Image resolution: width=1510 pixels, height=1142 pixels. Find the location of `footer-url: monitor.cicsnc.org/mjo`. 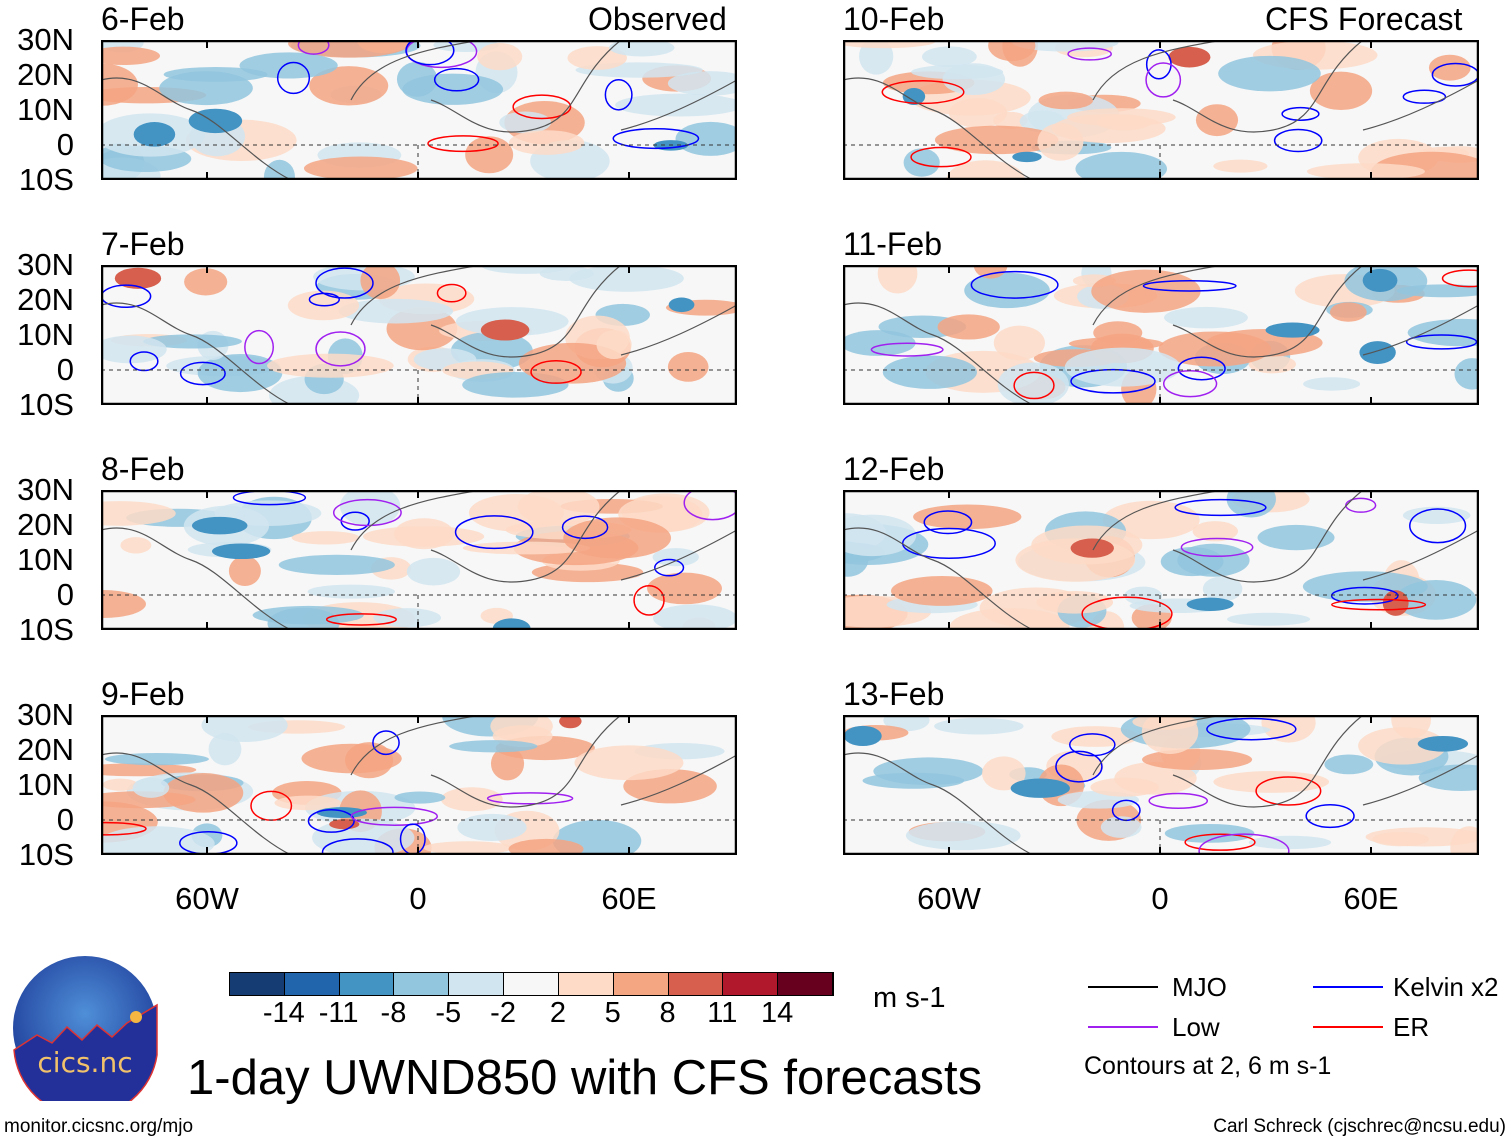

footer-url: monitor.cicsnc.org/mjo is located at coordinates (99, 1126).